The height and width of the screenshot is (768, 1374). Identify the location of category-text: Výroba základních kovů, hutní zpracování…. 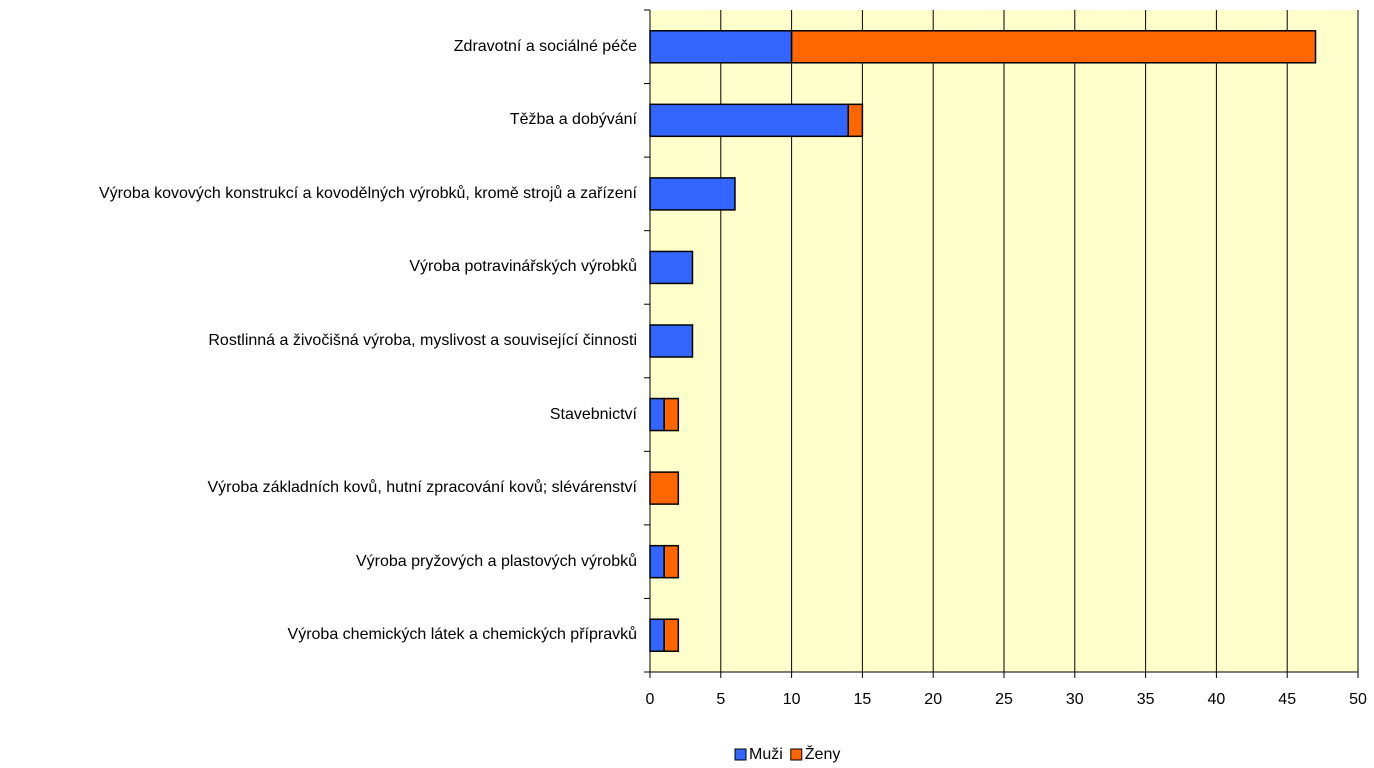
(422, 488).